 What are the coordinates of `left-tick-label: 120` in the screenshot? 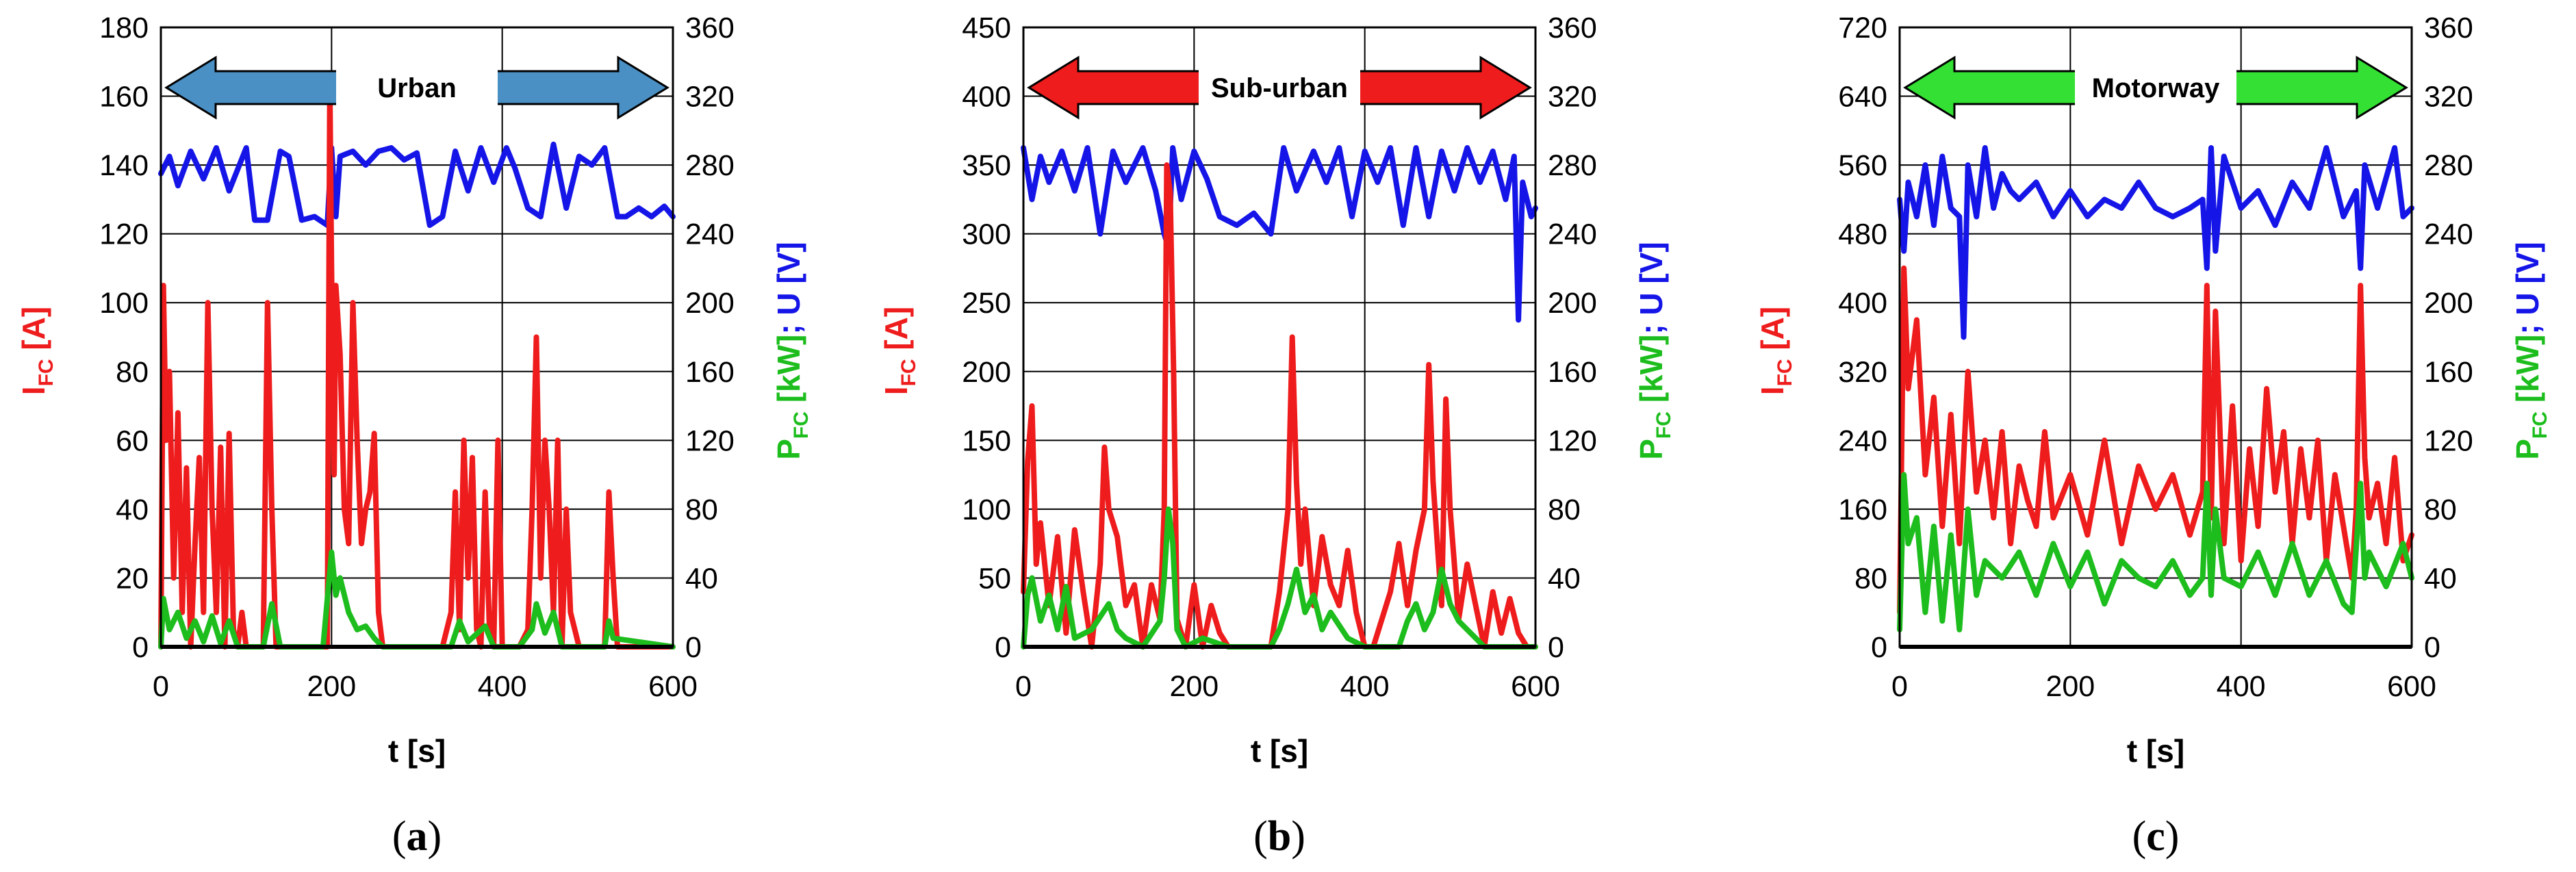 It's located at (124, 235).